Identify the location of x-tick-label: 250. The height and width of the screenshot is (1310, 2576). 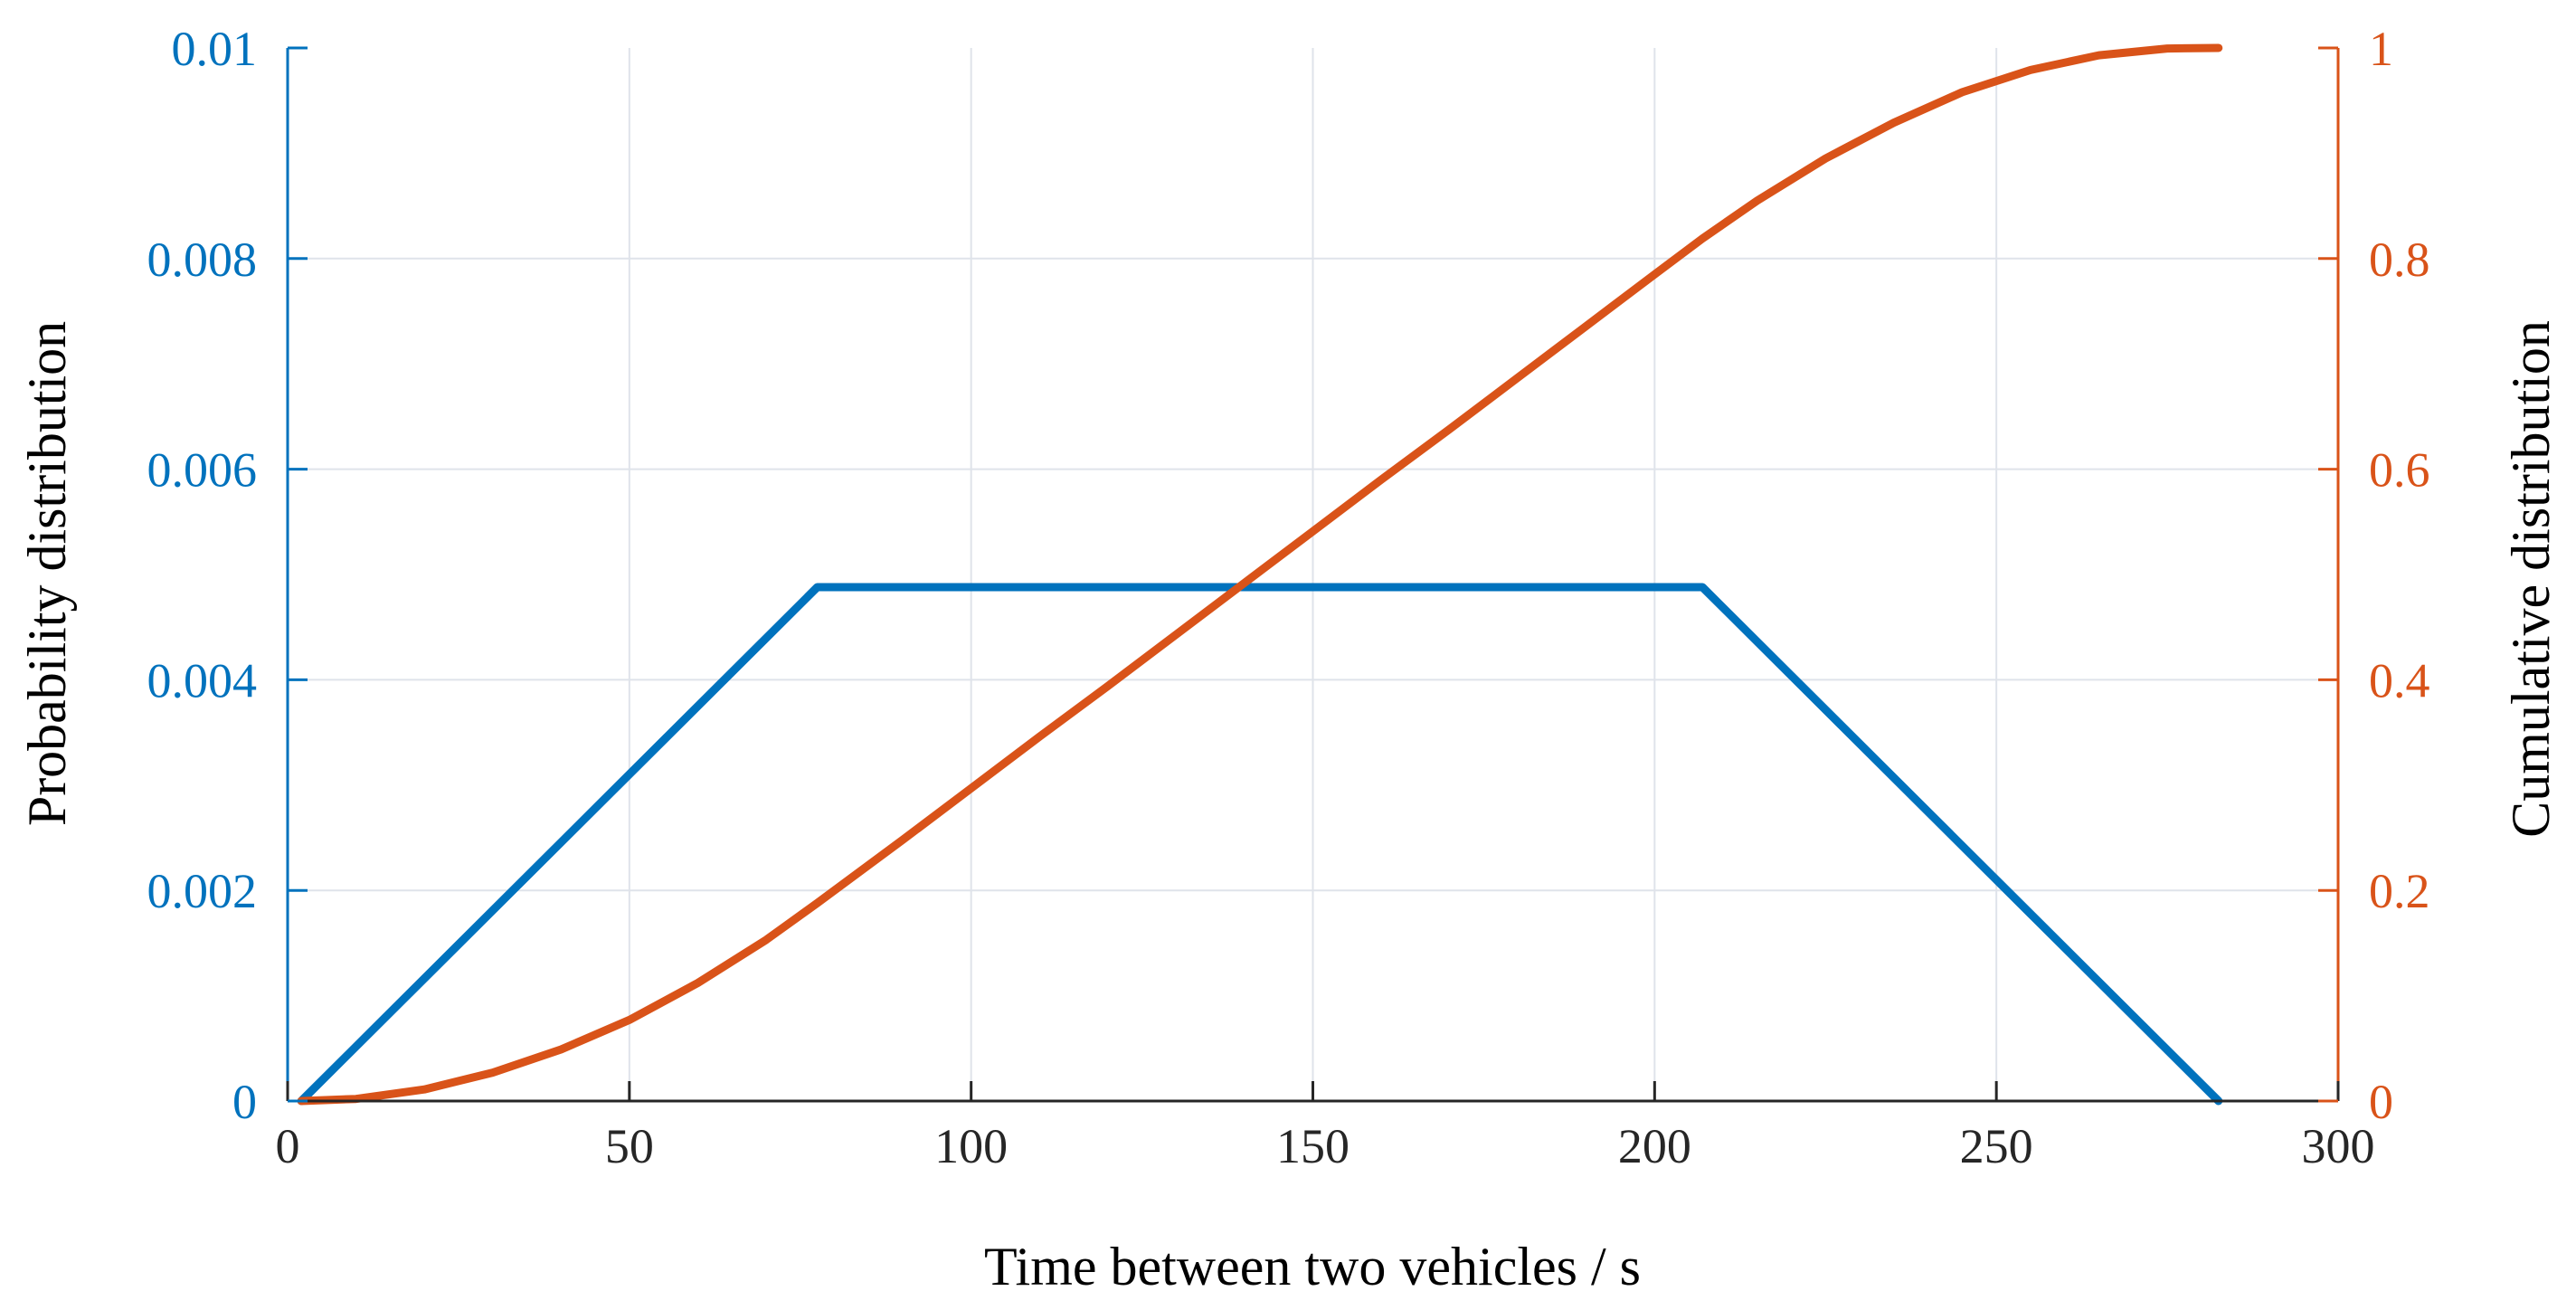
(1997, 1146).